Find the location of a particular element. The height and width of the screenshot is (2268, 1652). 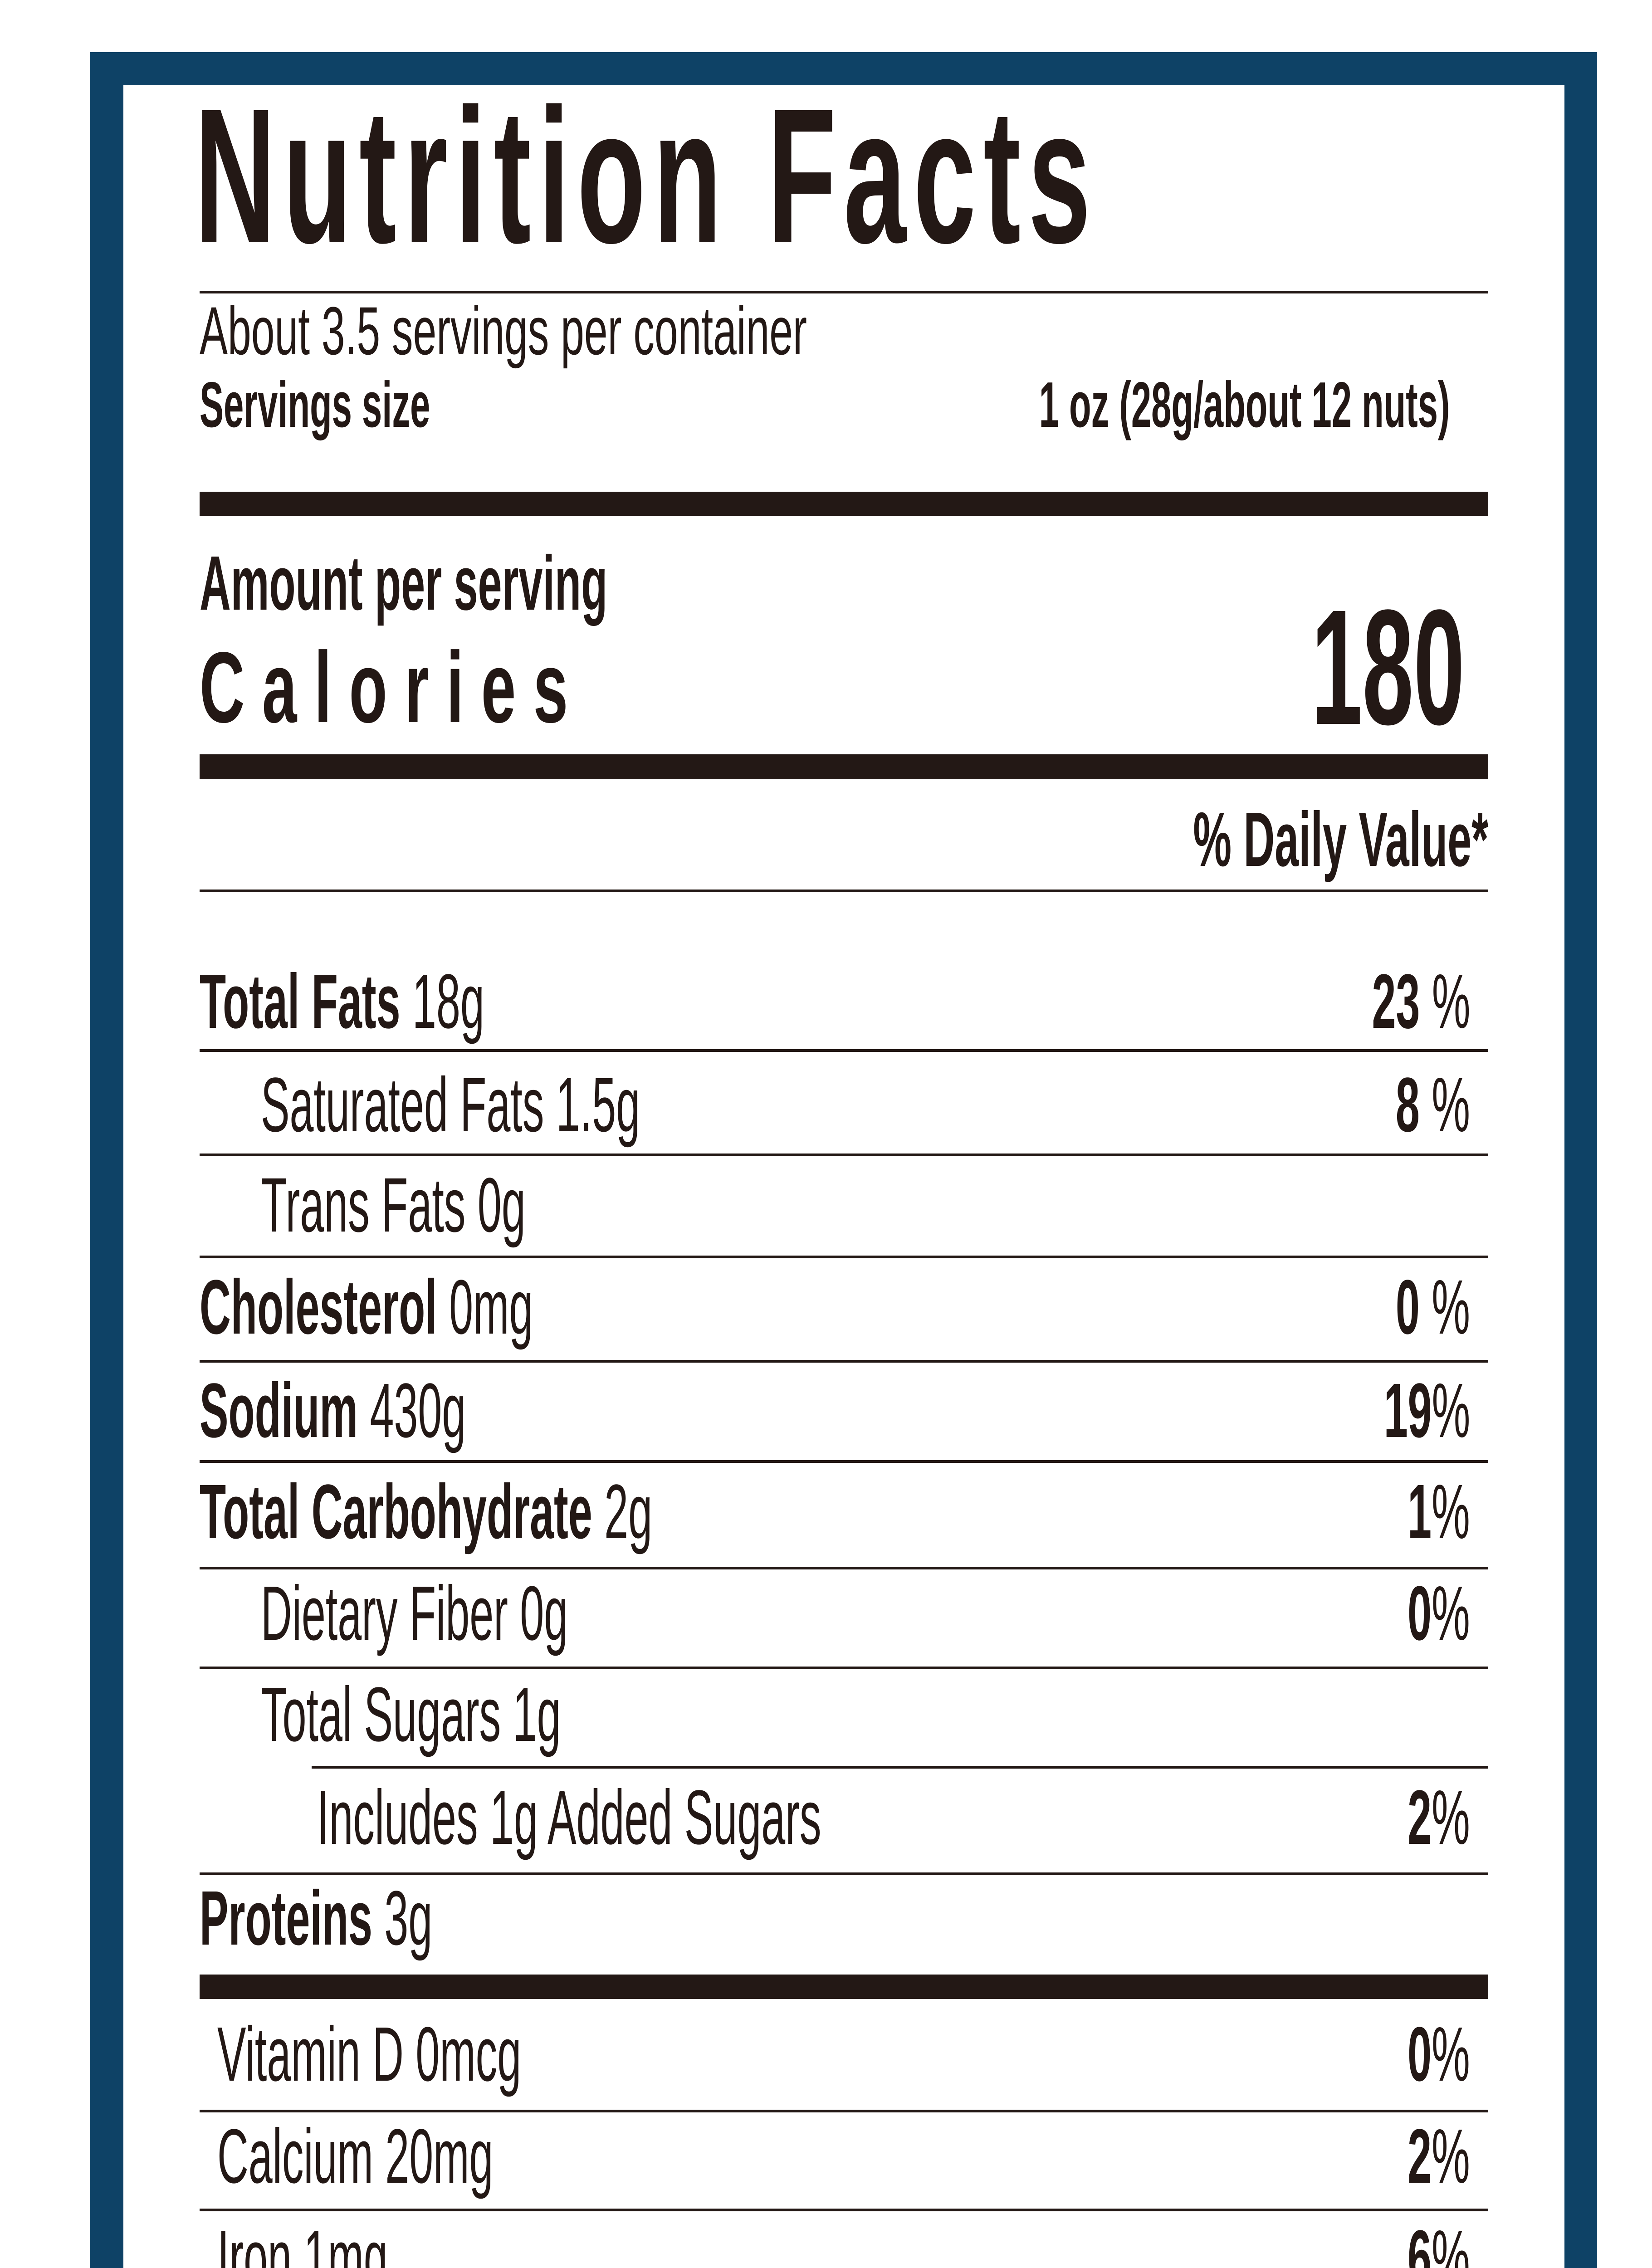

nutrient-amount: 1.5g is located at coordinates (598, 1105).